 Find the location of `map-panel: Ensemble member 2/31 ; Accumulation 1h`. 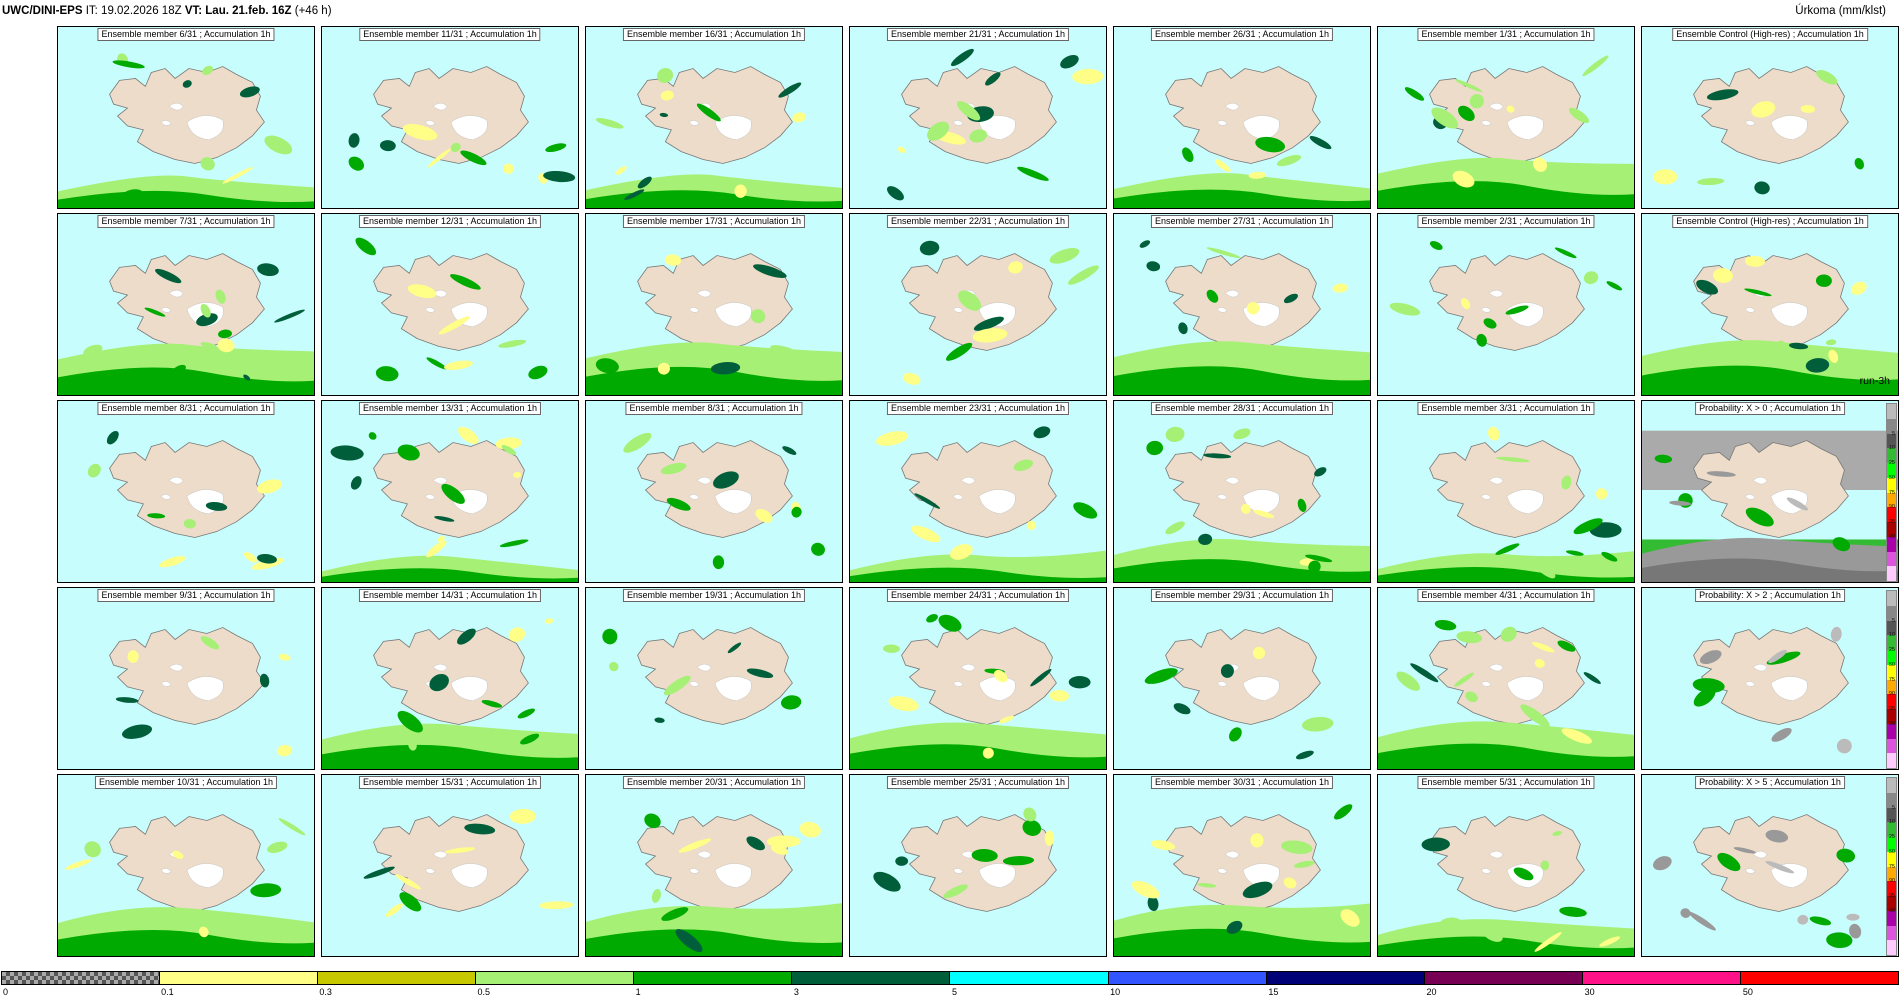

map-panel: Ensemble member 2/31 ; Accumulation 1h is located at coordinates (1506, 304).